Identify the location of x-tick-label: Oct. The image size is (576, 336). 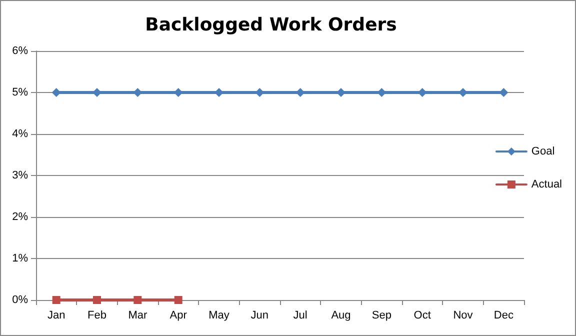
(422, 316).